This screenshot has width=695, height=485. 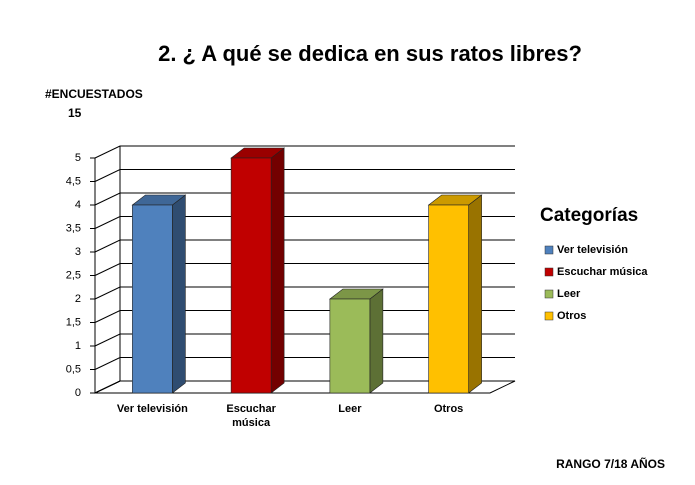 What do you see at coordinates (610, 463) in the screenshot?
I see `footer: RANGO 7/18 AÑOS` at bounding box center [610, 463].